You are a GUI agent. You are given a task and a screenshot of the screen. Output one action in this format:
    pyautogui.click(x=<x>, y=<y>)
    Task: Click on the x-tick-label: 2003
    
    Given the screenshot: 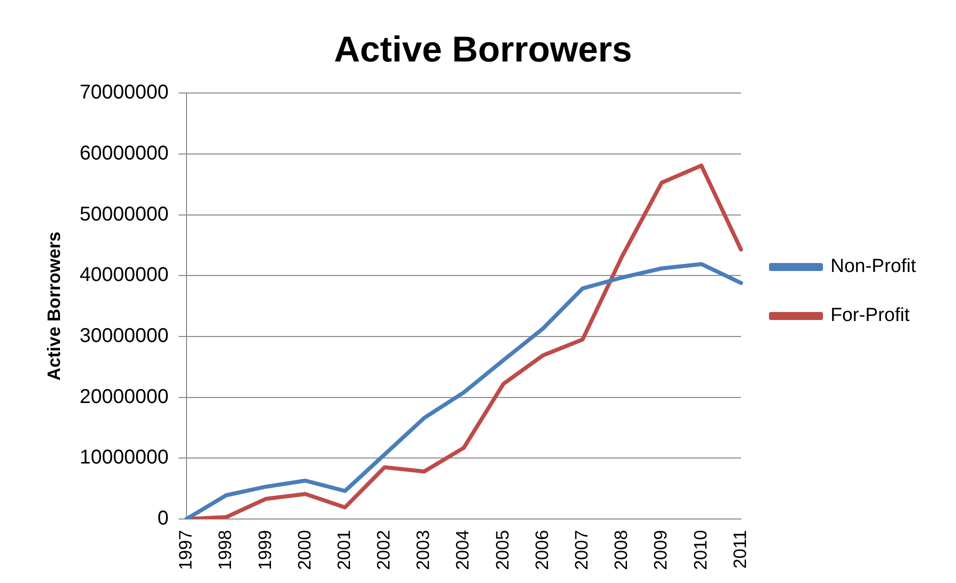 What is the action you would take?
    pyautogui.click(x=423, y=550)
    